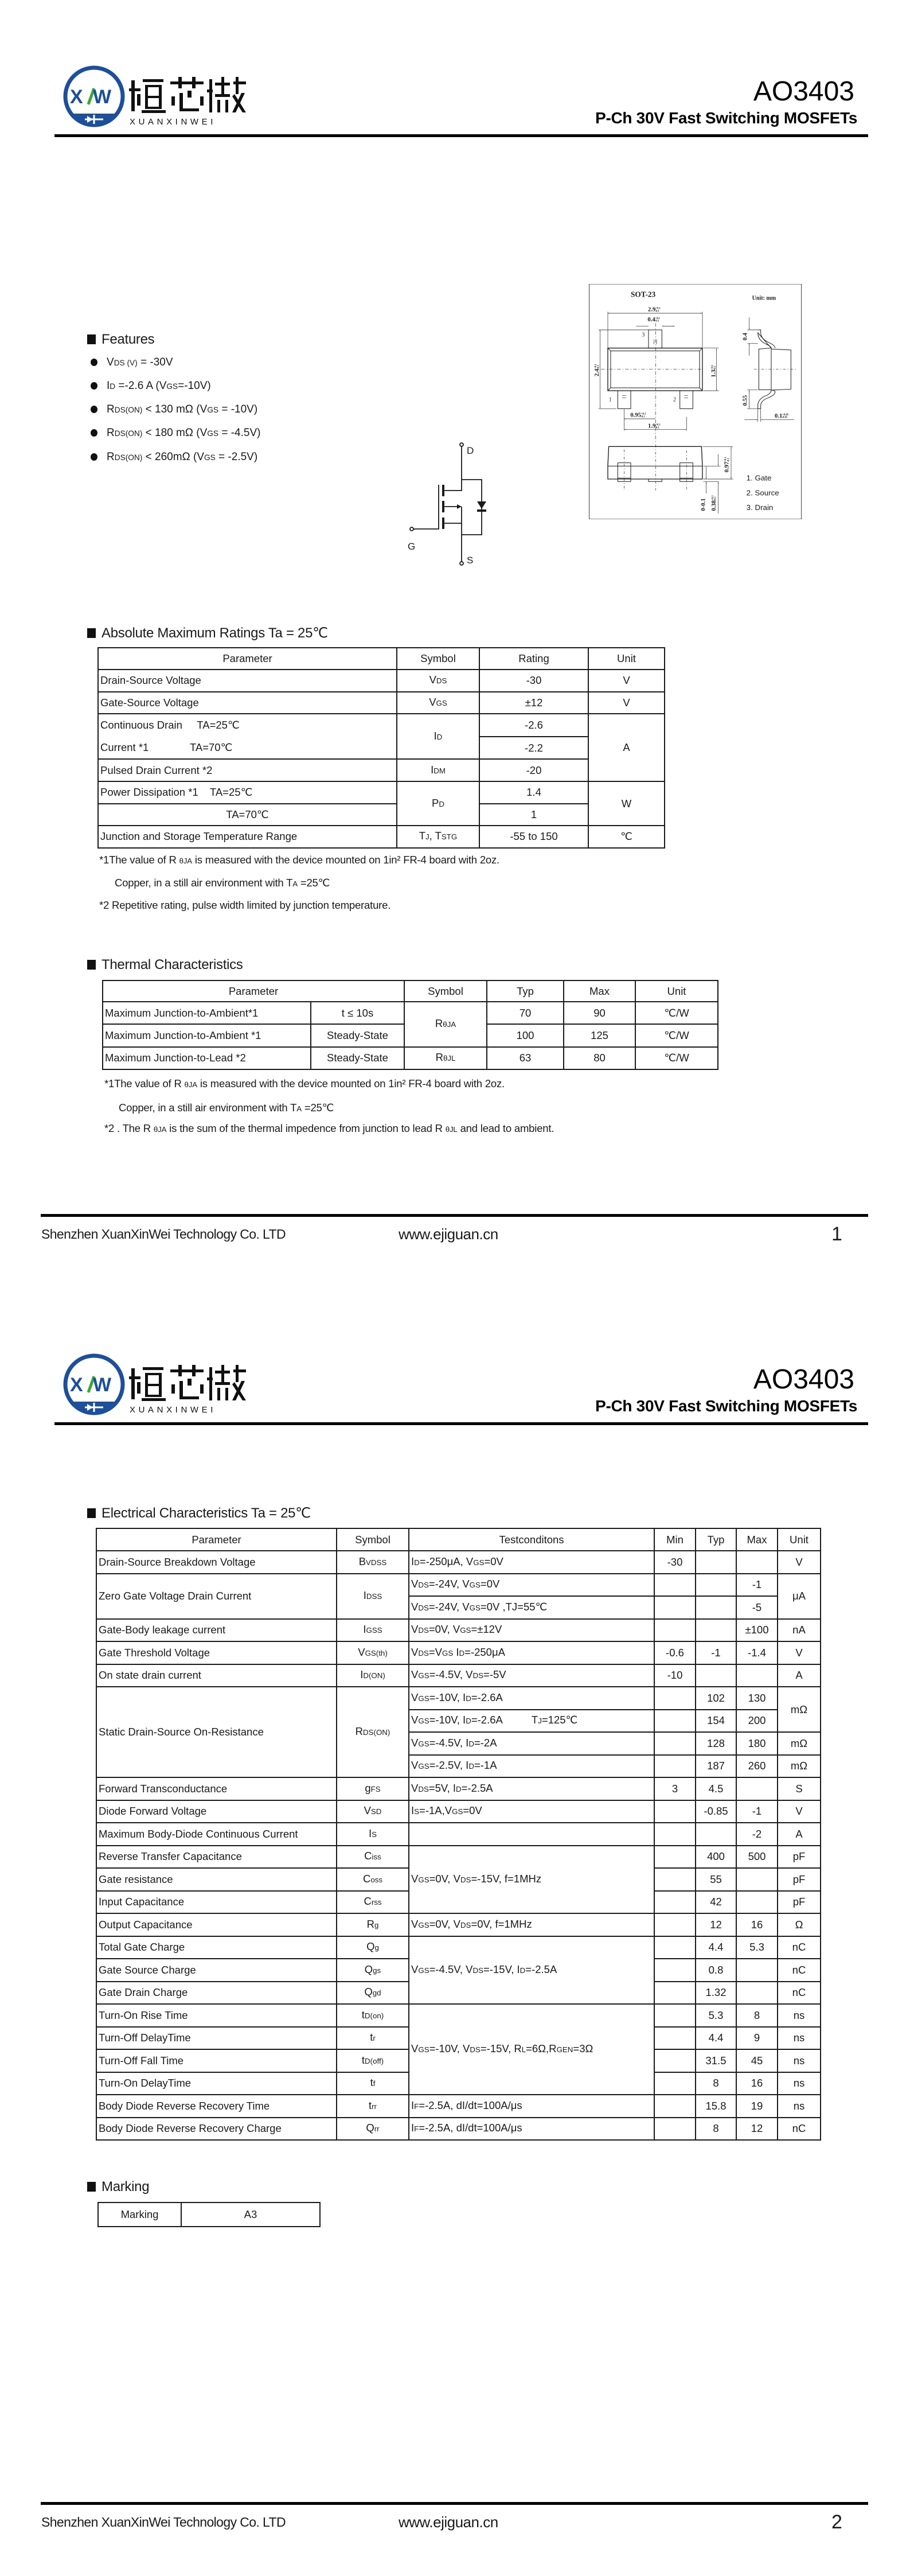 This screenshot has height=2576, width=910. I want to click on company-logo: X W, so click(94, 96).